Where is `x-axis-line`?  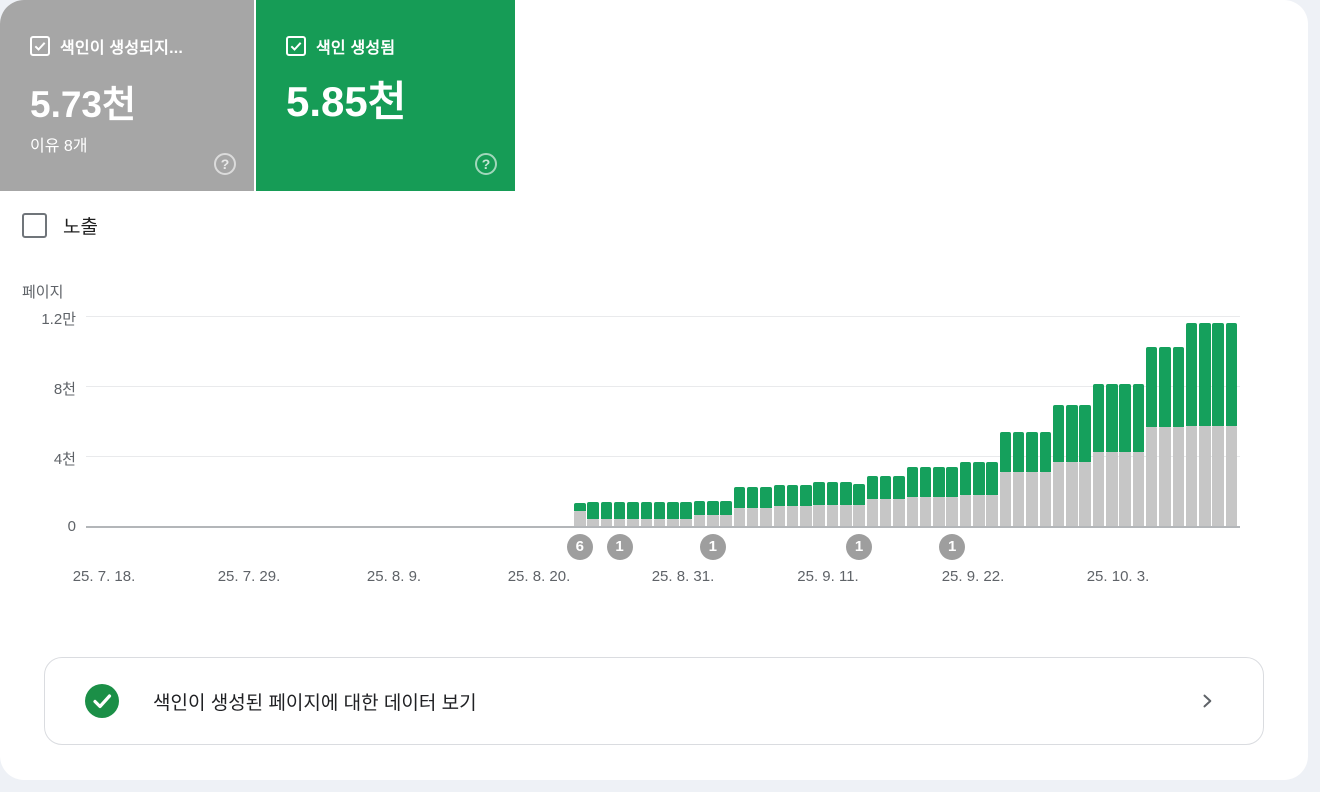
x-axis-line is located at coordinates (663, 527).